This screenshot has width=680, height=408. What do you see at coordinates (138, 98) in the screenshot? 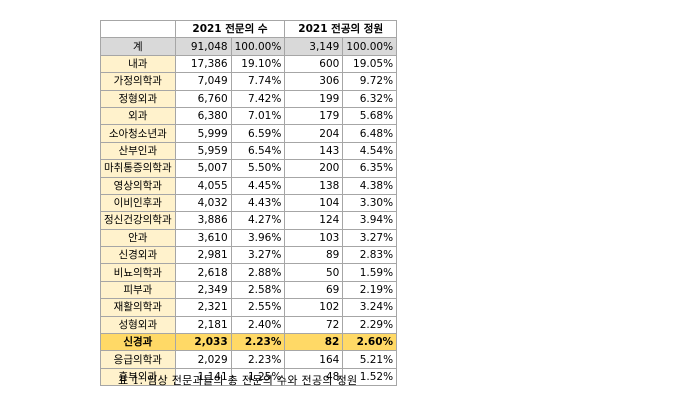
I see `dept-name: 정형외과` at bounding box center [138, 98].